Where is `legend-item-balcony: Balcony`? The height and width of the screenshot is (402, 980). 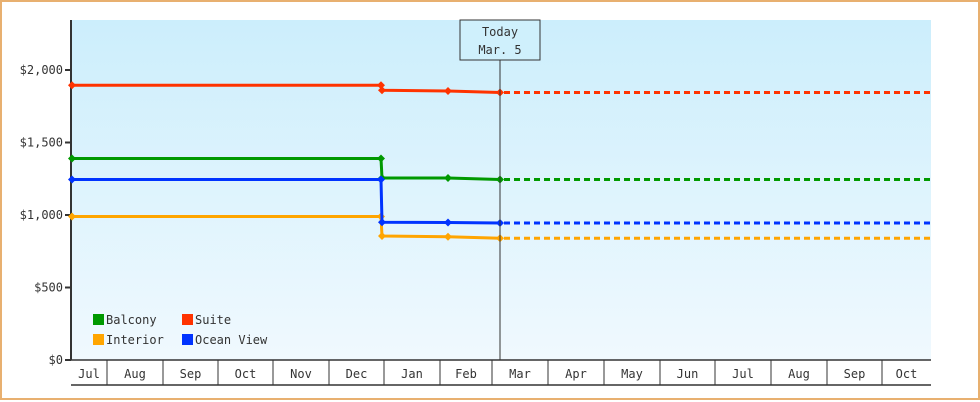
legend-item-balcony: Balcony is located at coordinates (125, 320).